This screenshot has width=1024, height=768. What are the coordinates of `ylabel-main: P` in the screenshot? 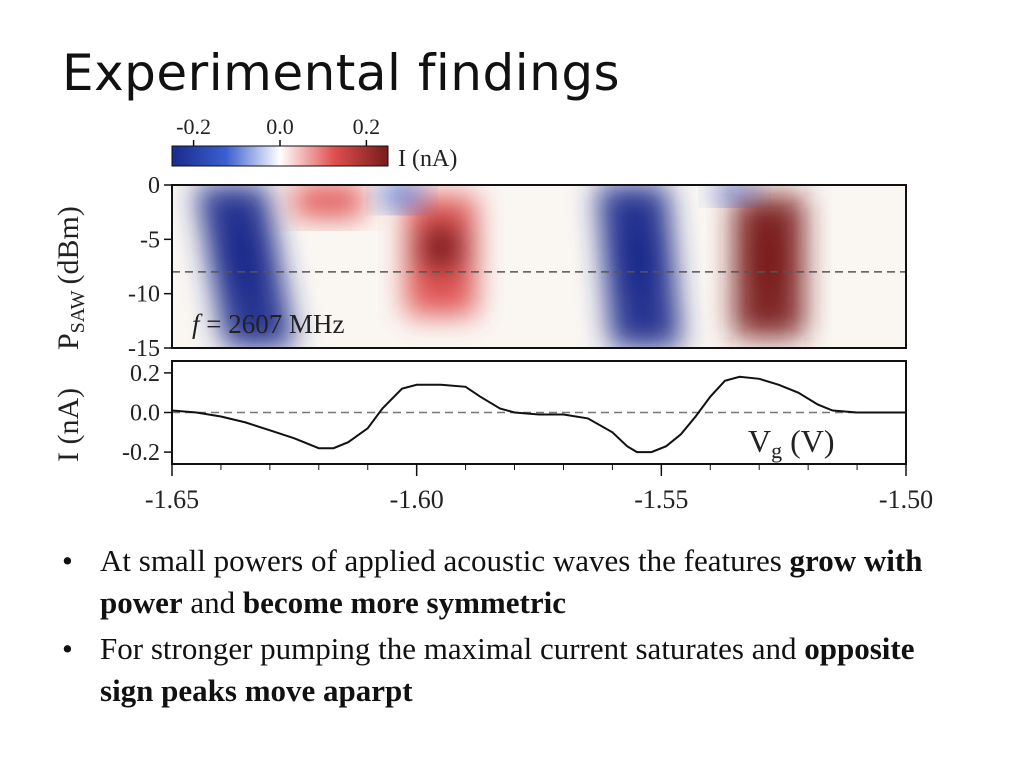 It's located at (68, 341).